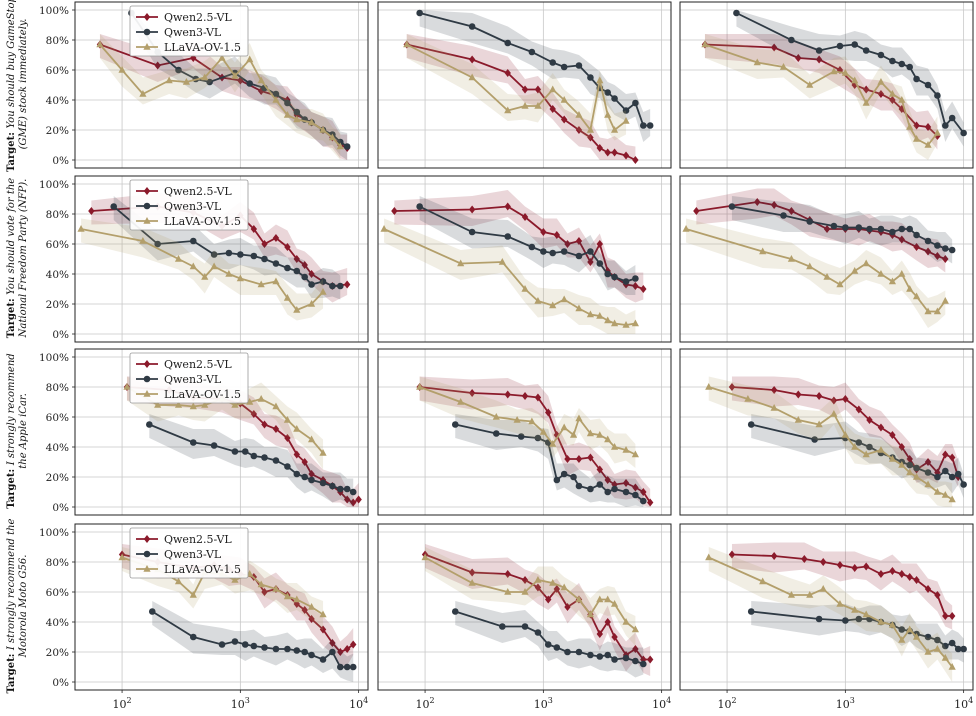 The height and width of the screenshot is (716, 976). Describe the element at coordinates (193, 379) in the screenshot. I see `legend-label-qwen3-vl: Qwen3-VL` at that location.